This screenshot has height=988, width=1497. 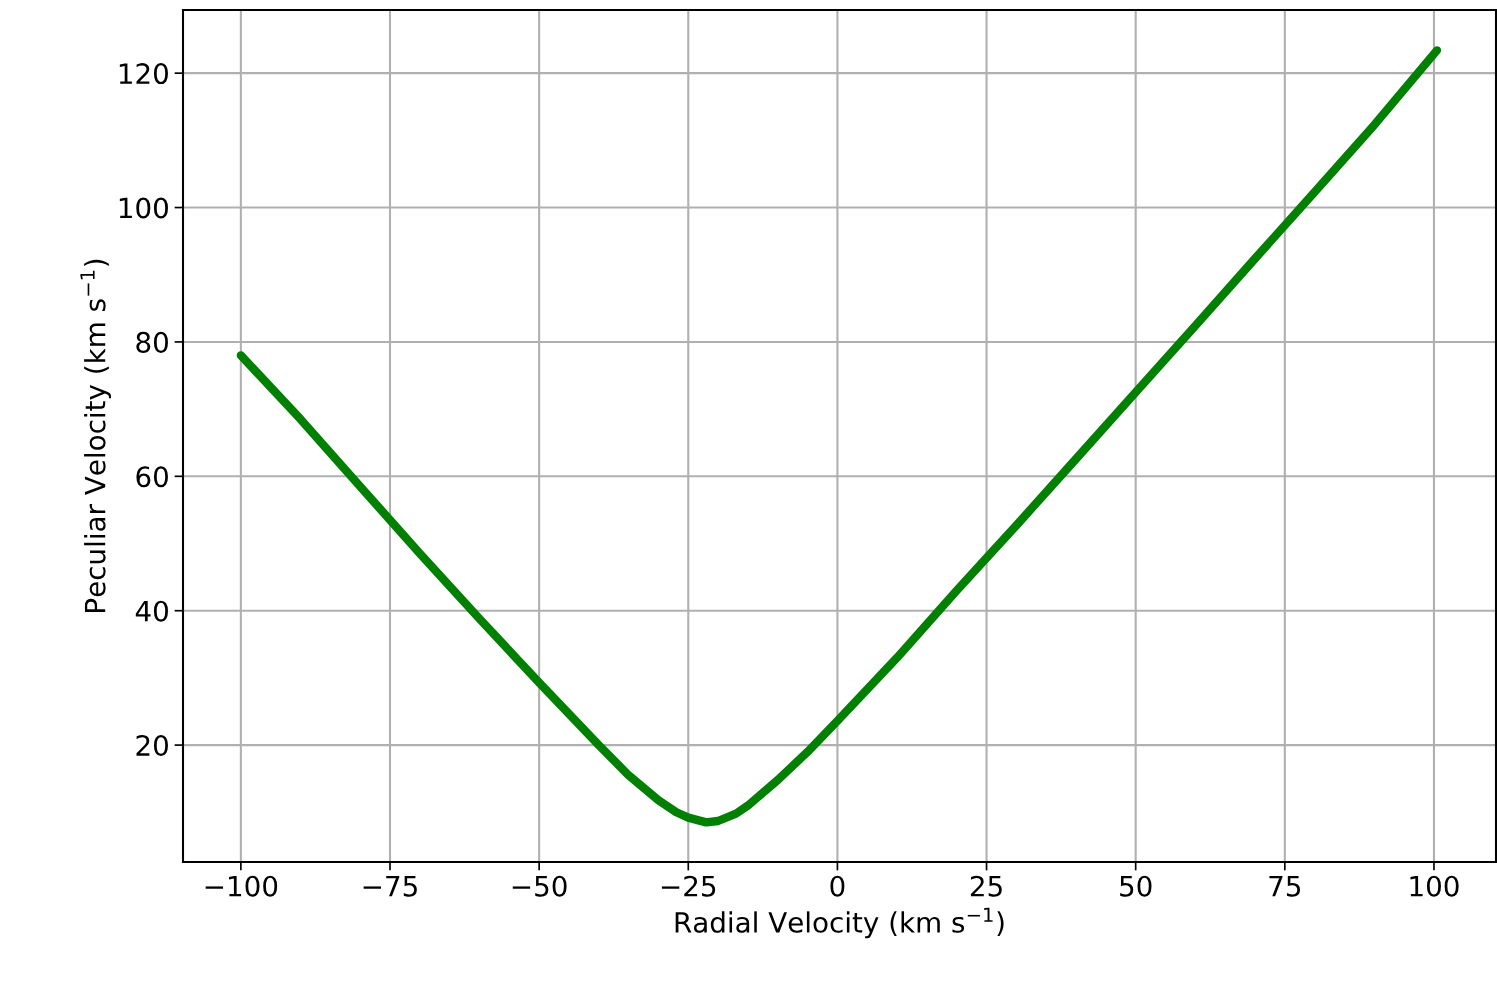 I want to click on y-tick-label: 120, so click(x=143, y=74).